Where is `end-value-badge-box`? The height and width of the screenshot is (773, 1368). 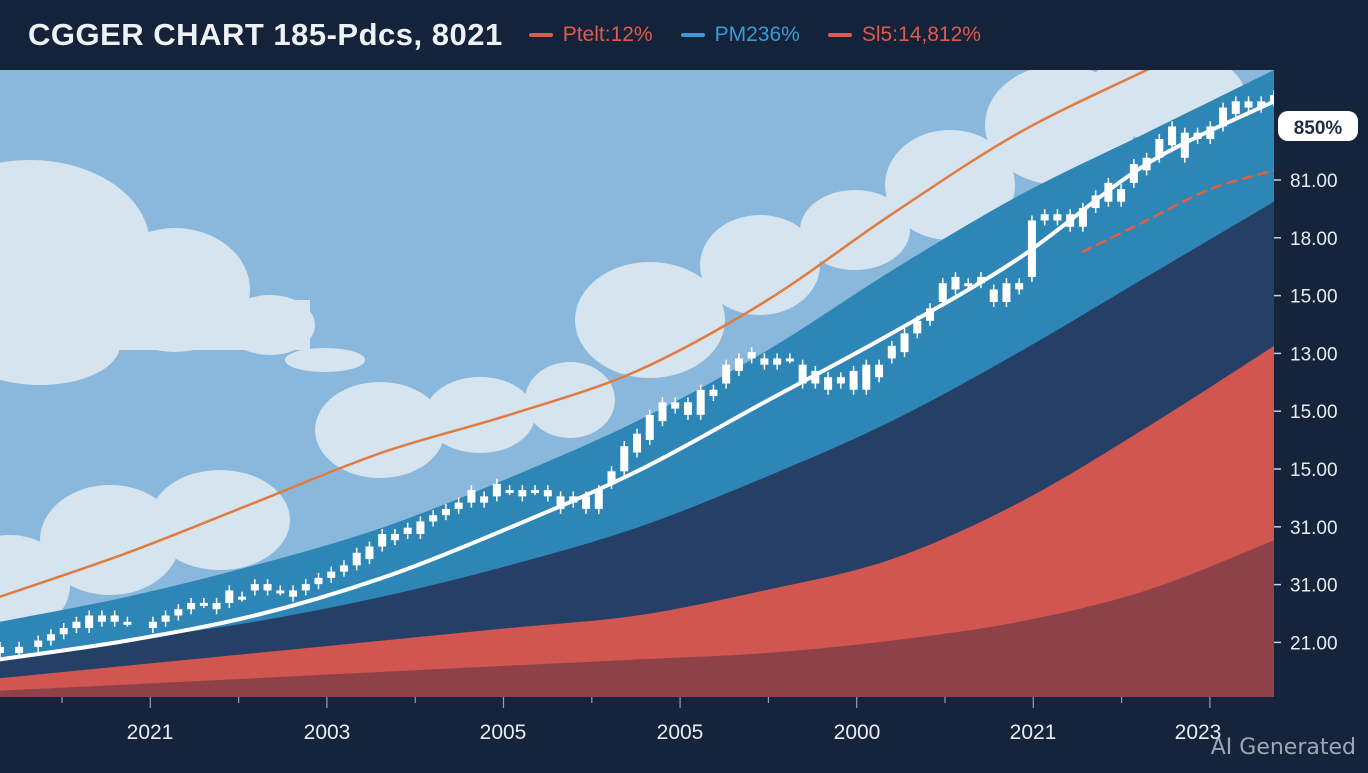
end-value-badge-box is located at coordinates (1318, 126).